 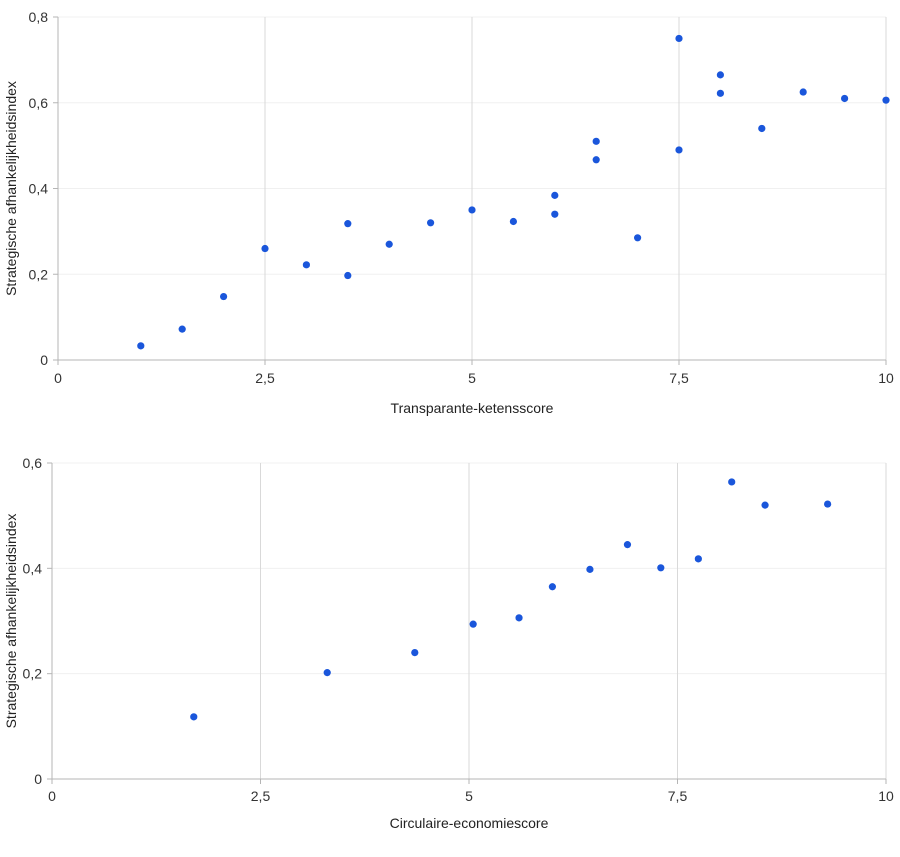 I want to click on y-tick-label: 0,8, so click(x=39, y=17).